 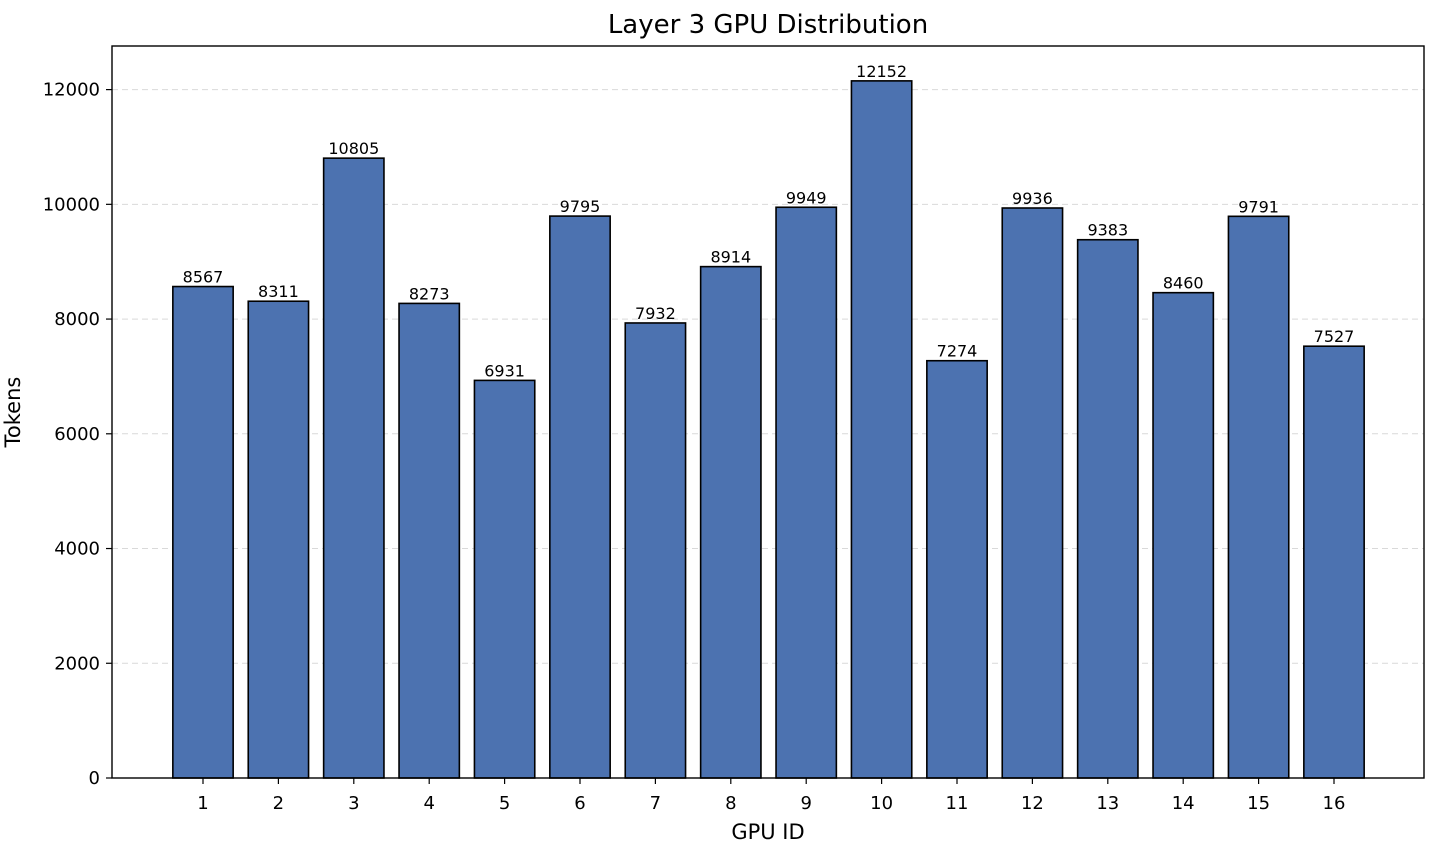 I want to click on y-tick-label: 0, so click(x=94, y=778).